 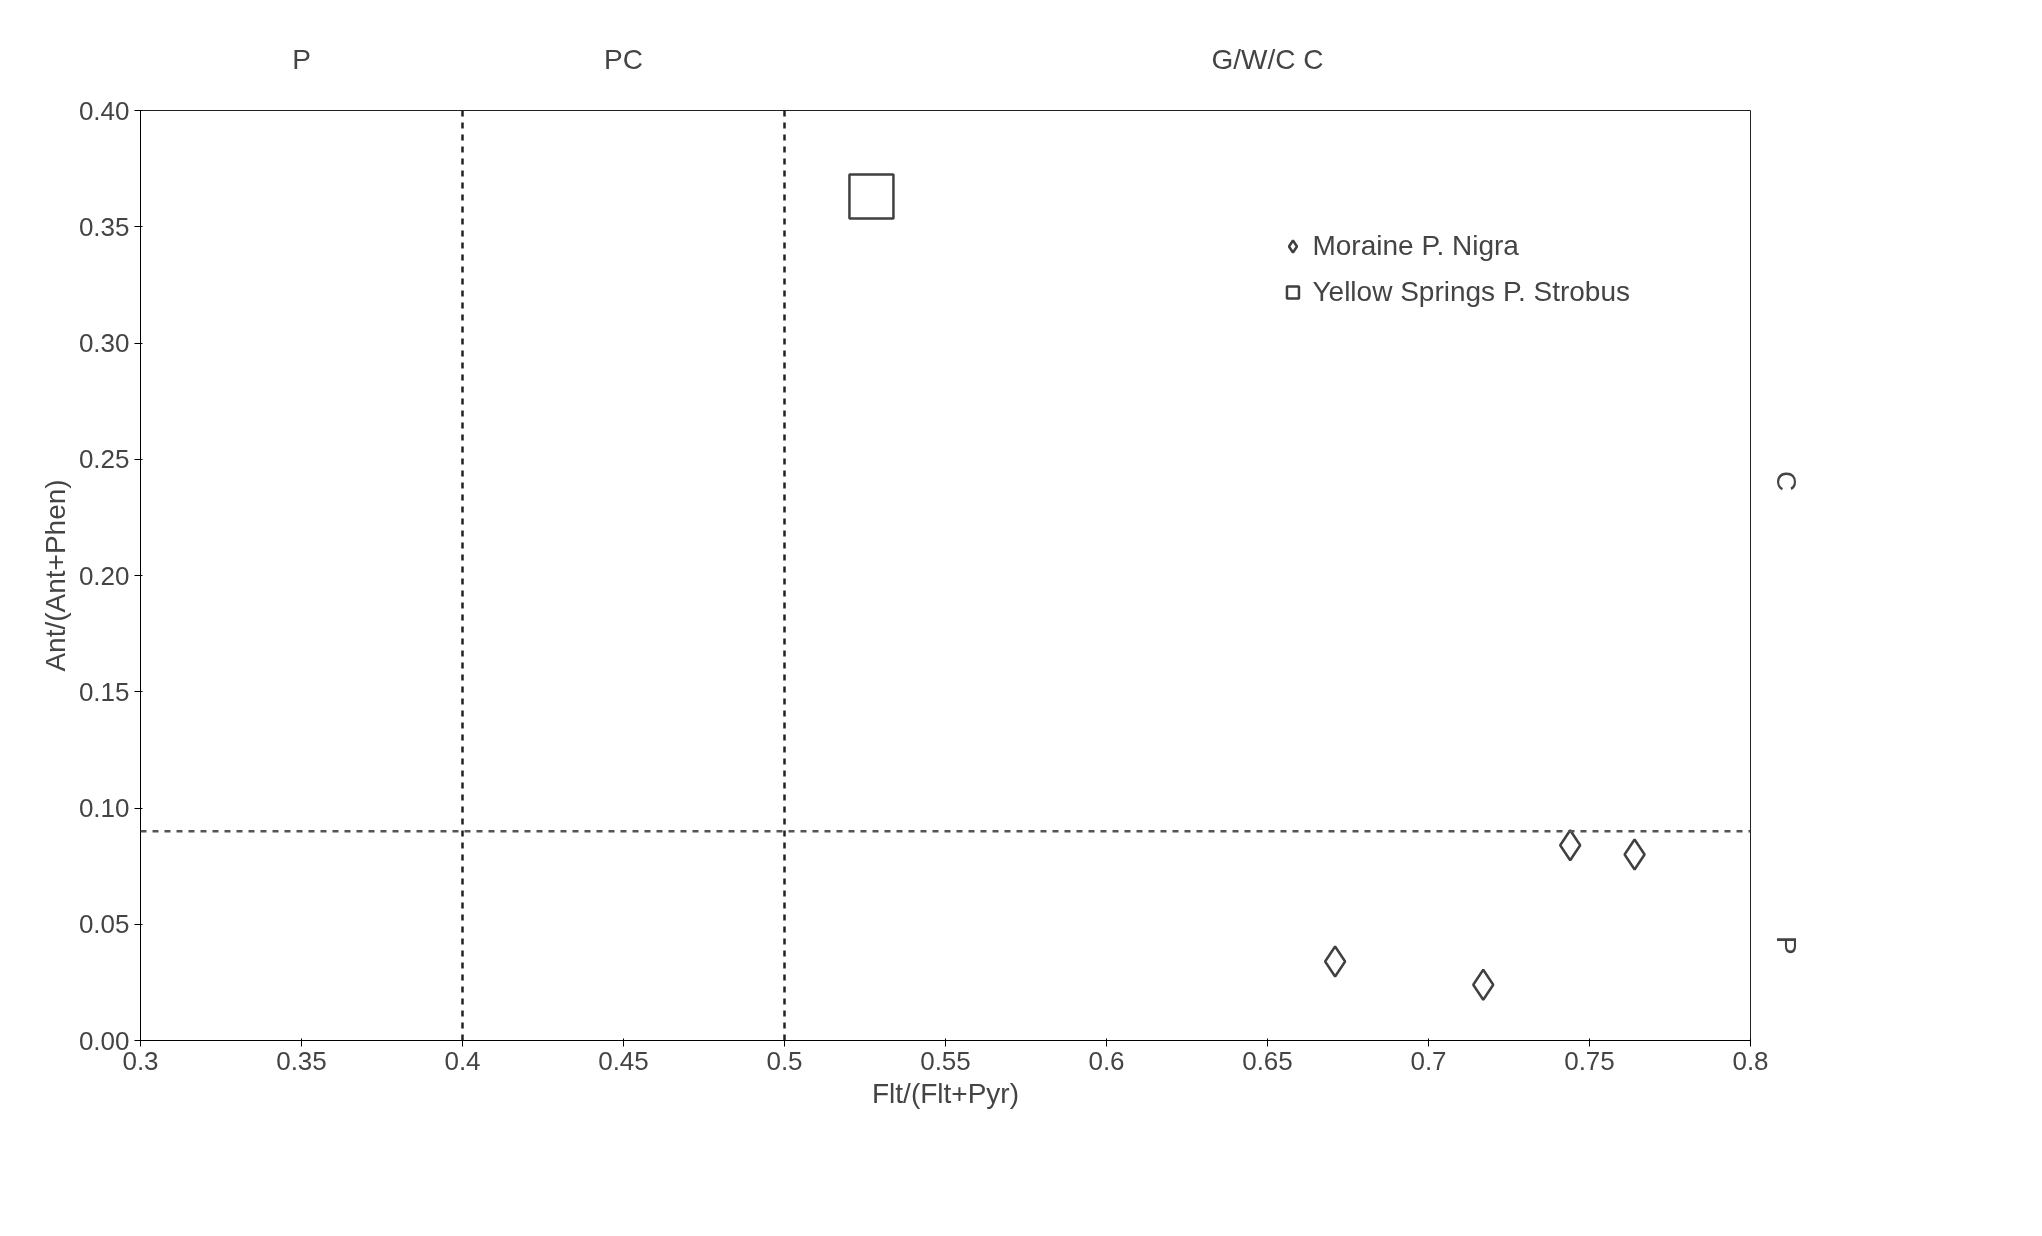 I want to click on x-tick-label: 0.55, so click(x=945, y=1060).